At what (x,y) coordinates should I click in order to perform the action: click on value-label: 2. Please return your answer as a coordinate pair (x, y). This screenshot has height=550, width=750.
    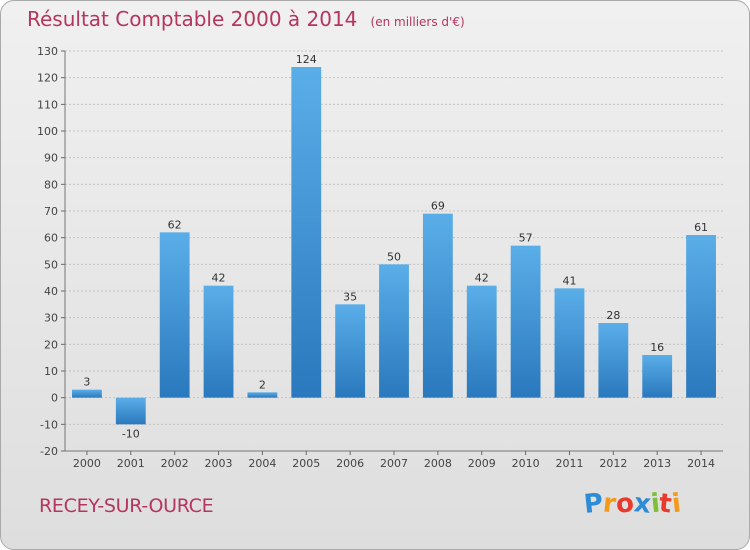
    Looking at the image, I should click on (262, 384).